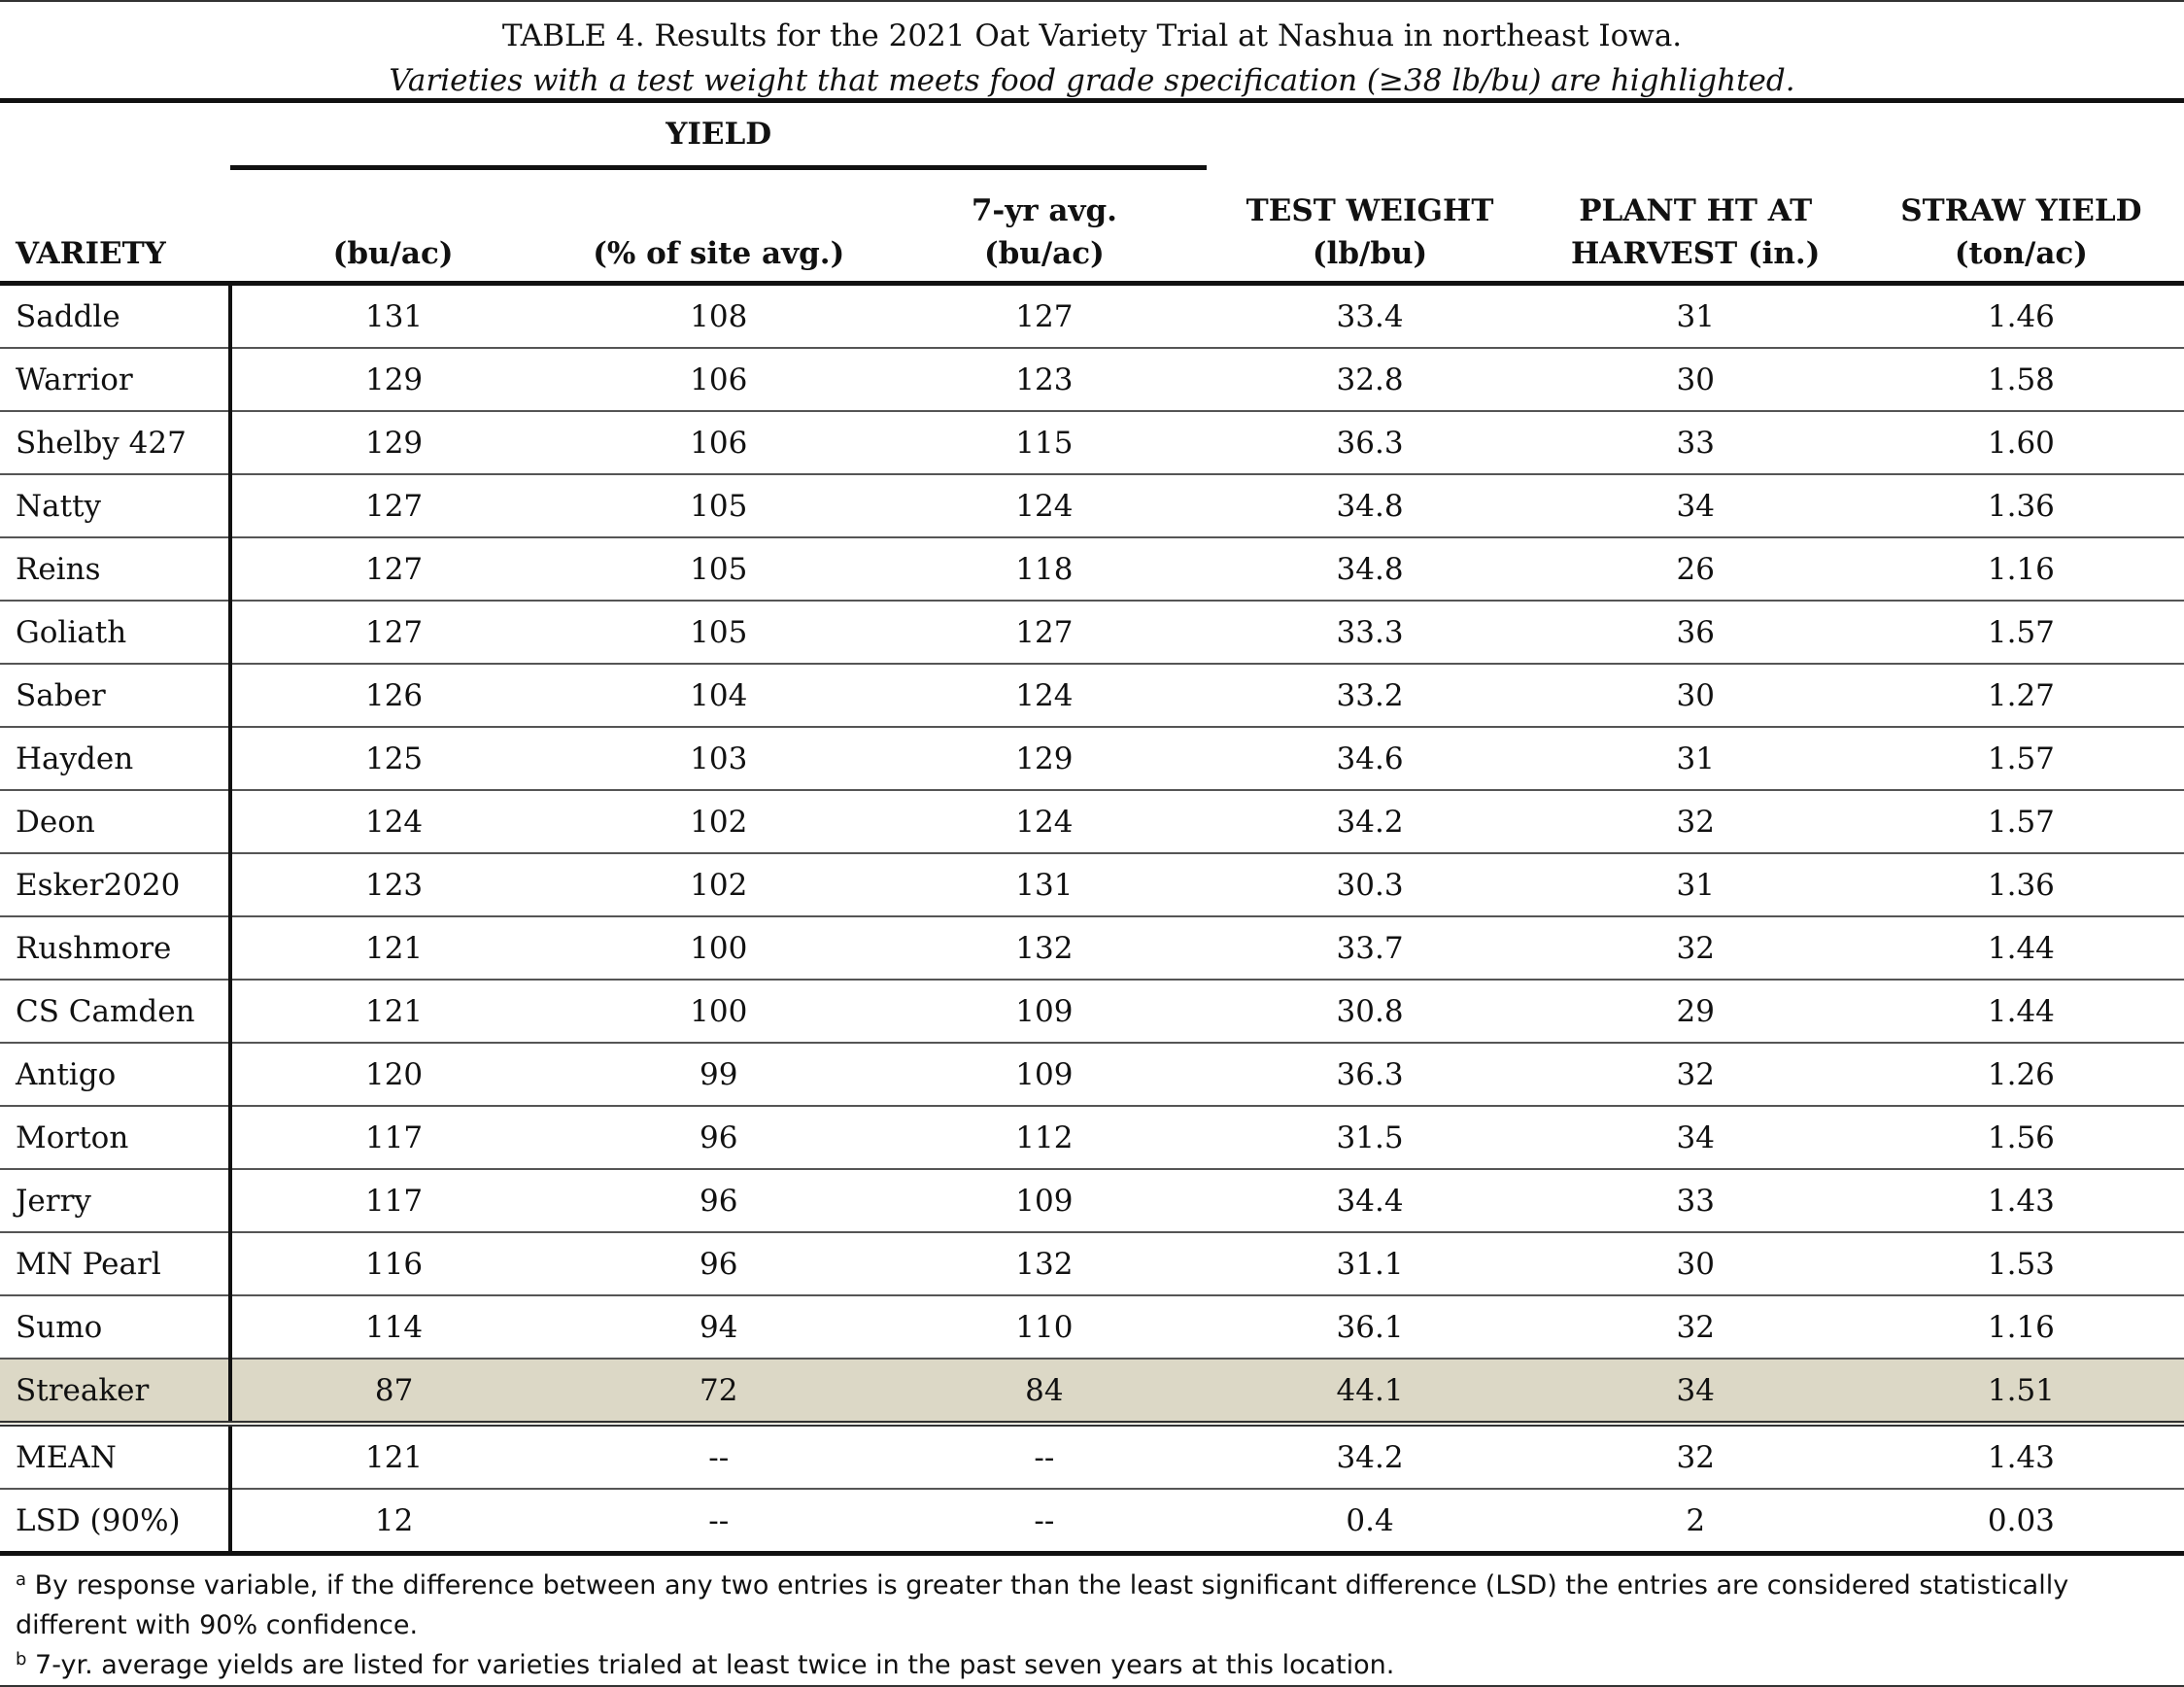 This screenshot has height=1687, width=2184. Describe the element at coordinates (1695, 316) in the screenshot. I see `value-cell: 31` at that location.